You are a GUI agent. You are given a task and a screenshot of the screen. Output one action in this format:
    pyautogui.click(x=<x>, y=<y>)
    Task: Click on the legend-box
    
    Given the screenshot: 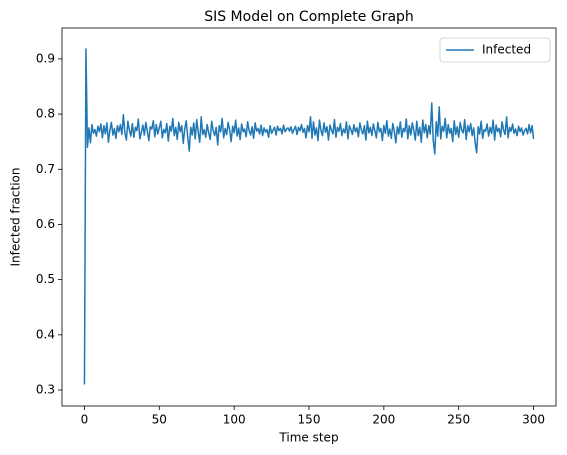 What is the action you would take?
    pyautogui.click(x=495, y=50)
    